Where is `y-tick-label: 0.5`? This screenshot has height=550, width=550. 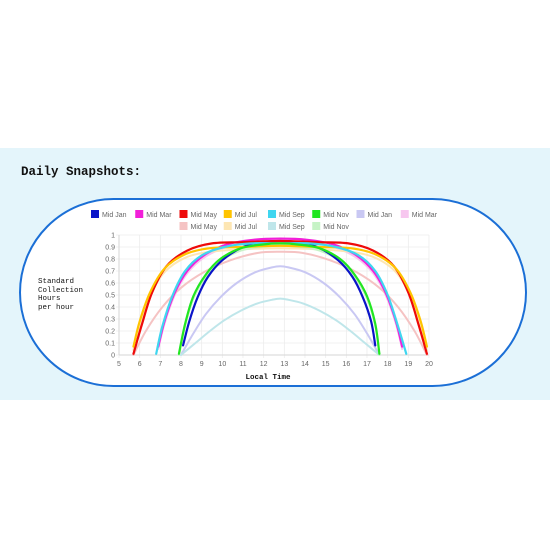
y-tick-label: 0.5 is located at coordinates (110, 296).